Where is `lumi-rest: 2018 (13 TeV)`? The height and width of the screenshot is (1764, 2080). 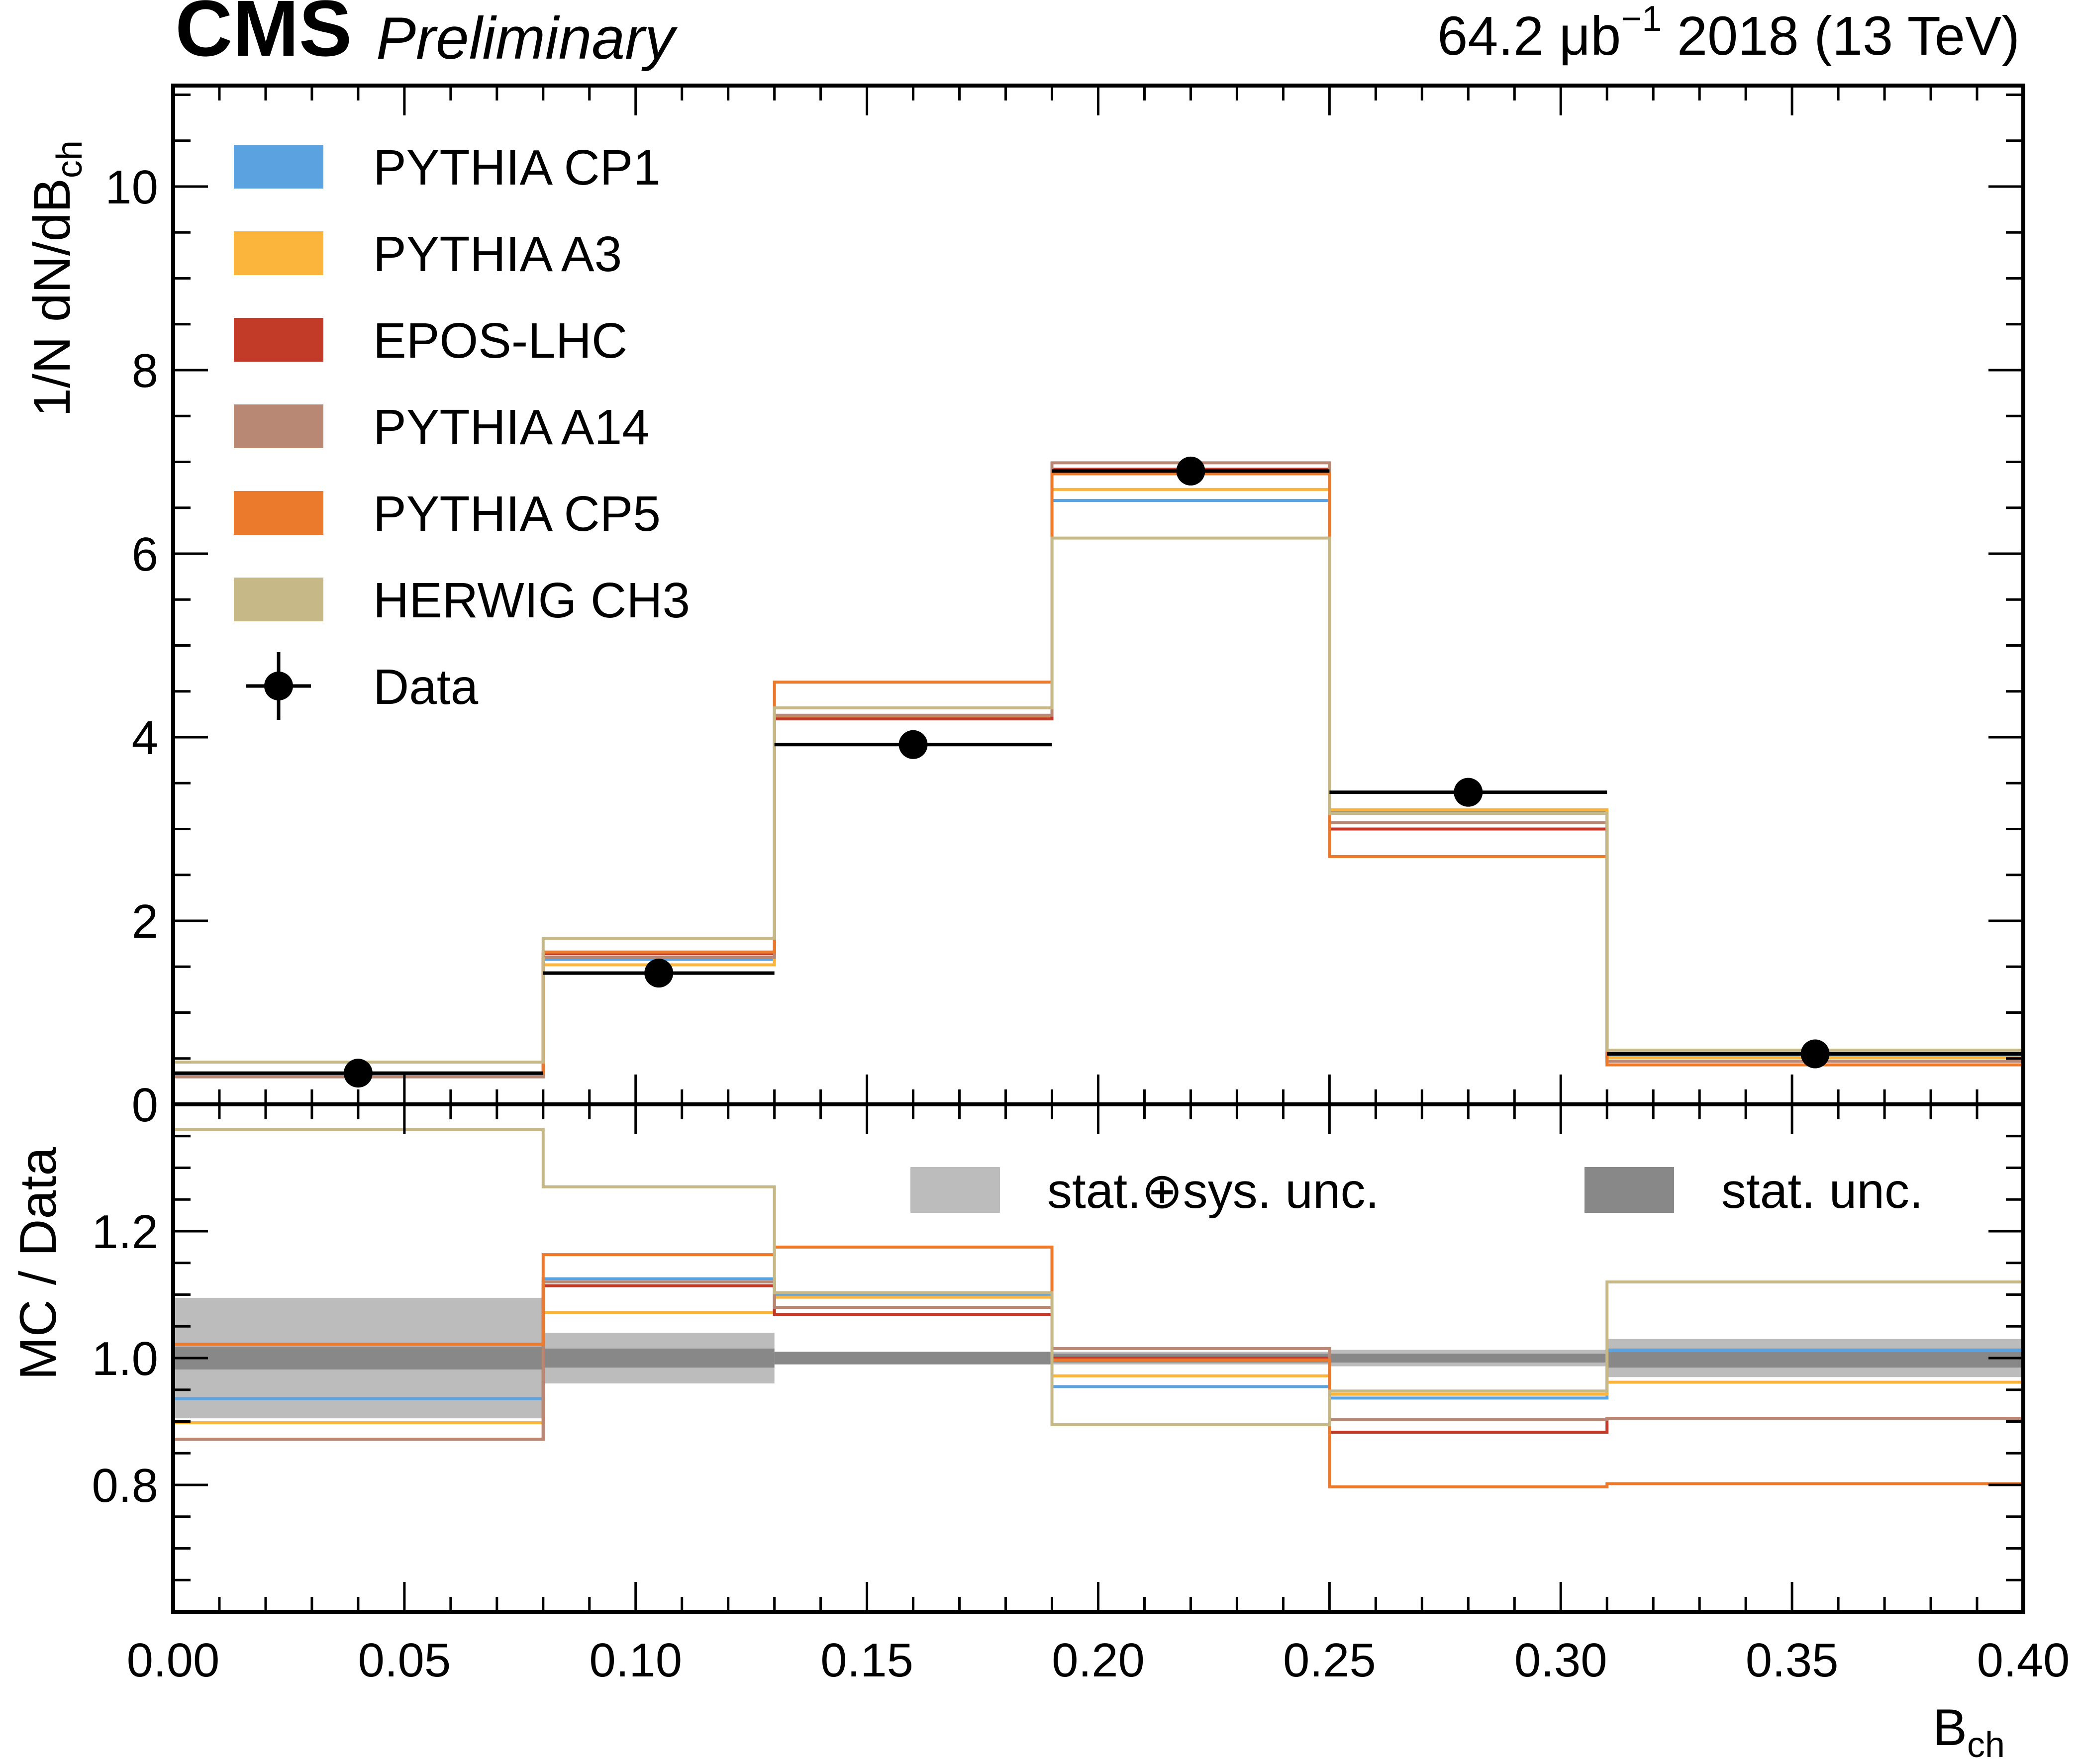
lumi-rest: 2018 (13 TeV) is located at coordinates (1841, 36).